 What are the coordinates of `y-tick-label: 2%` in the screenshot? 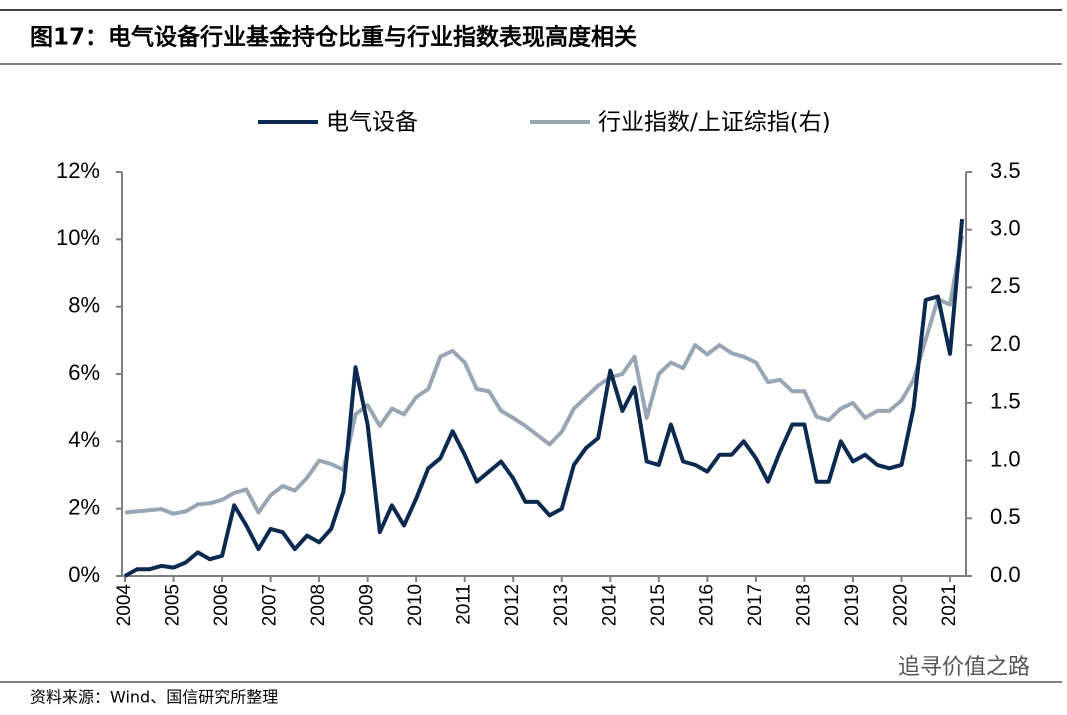 It's located at (84, 506).